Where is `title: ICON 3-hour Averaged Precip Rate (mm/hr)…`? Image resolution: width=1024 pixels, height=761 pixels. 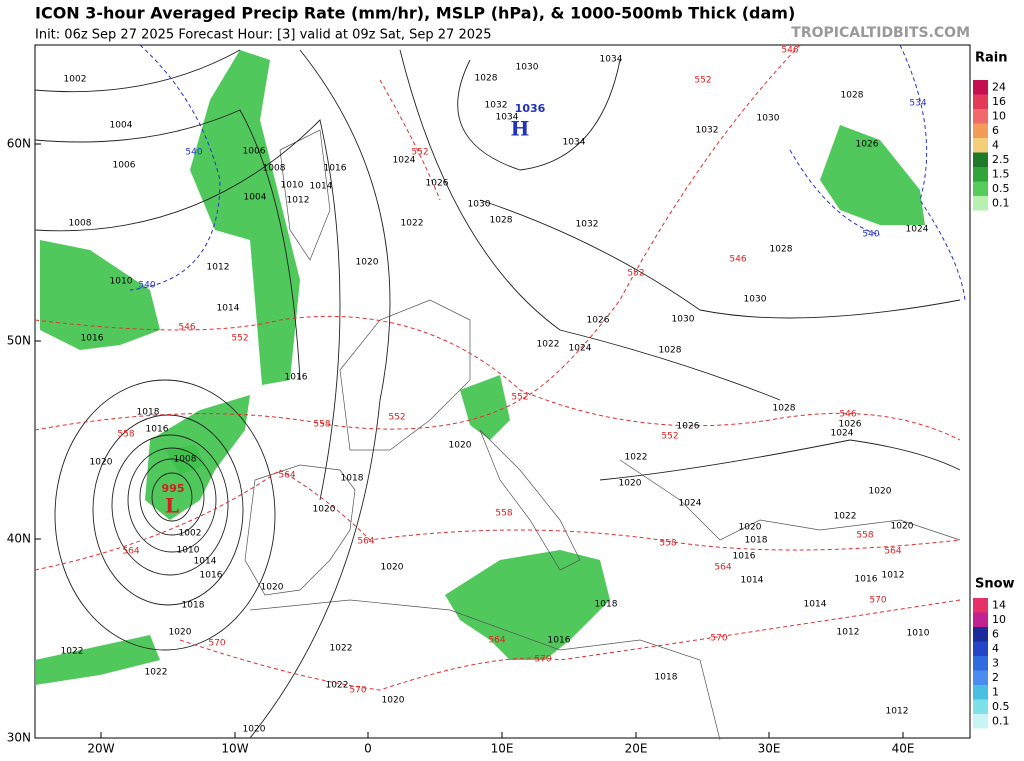
title: ICON 3-hour Averaged Precip Rate (mm/hr)… is located at coordinates (415, 13).